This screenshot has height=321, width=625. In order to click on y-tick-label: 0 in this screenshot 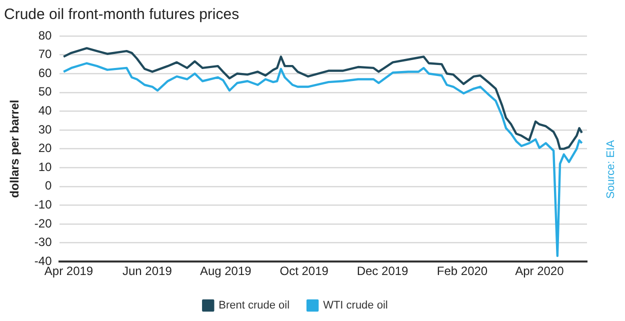, I will do `click(48, 185)`.